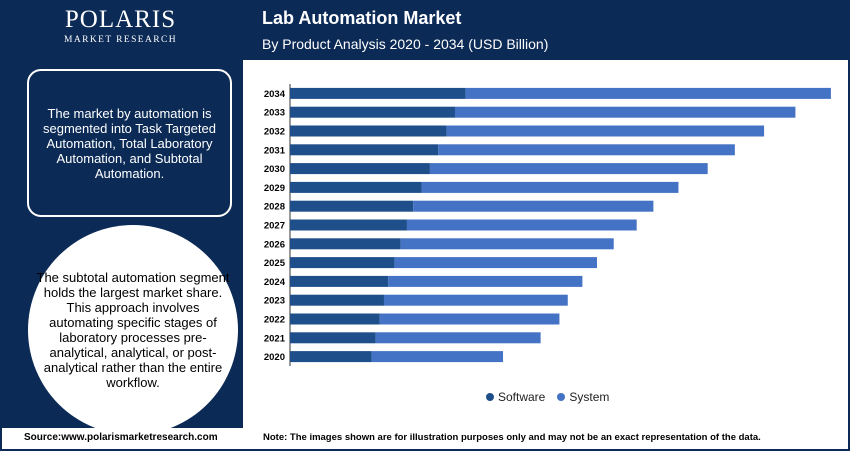  I want to click on bar-software-2022, so click(335, 319).